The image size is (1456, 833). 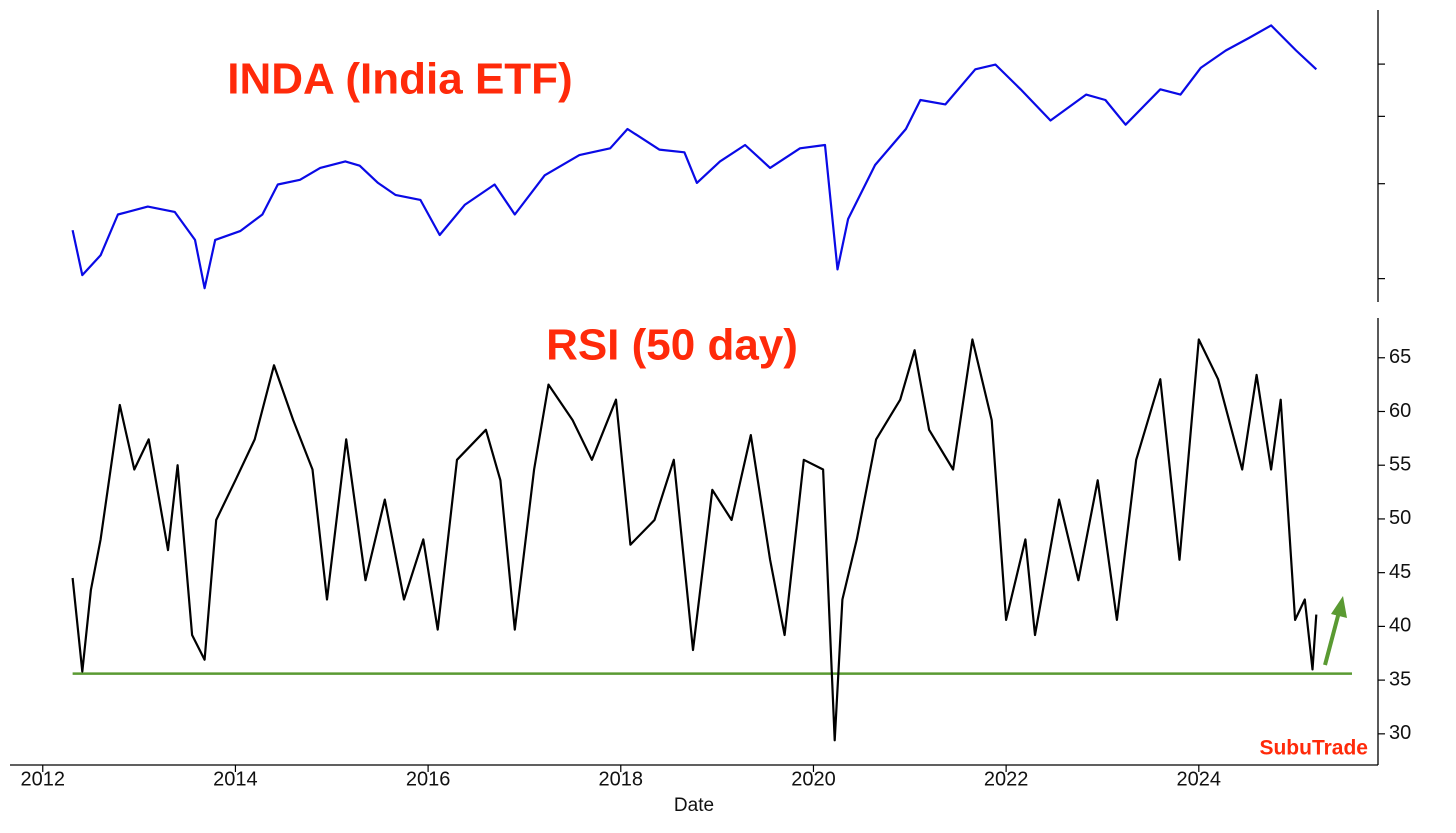 What do you see at coordinates (428, 779) in the screenshot?
I see `x-tick-label: 2016` at bounding box center [428, 779].